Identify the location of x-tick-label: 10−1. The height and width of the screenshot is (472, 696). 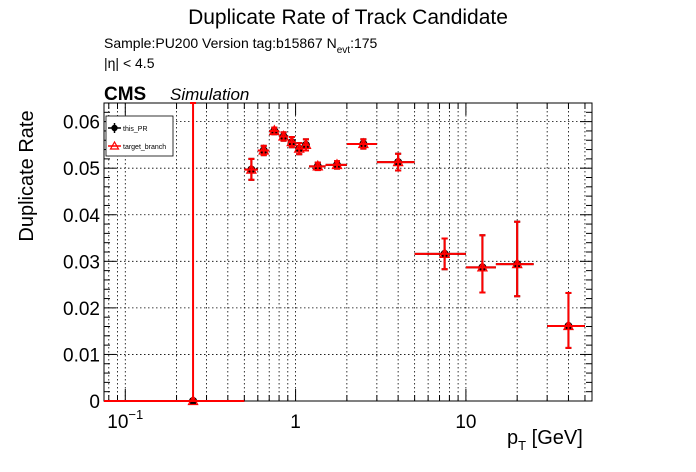
(125, 420).